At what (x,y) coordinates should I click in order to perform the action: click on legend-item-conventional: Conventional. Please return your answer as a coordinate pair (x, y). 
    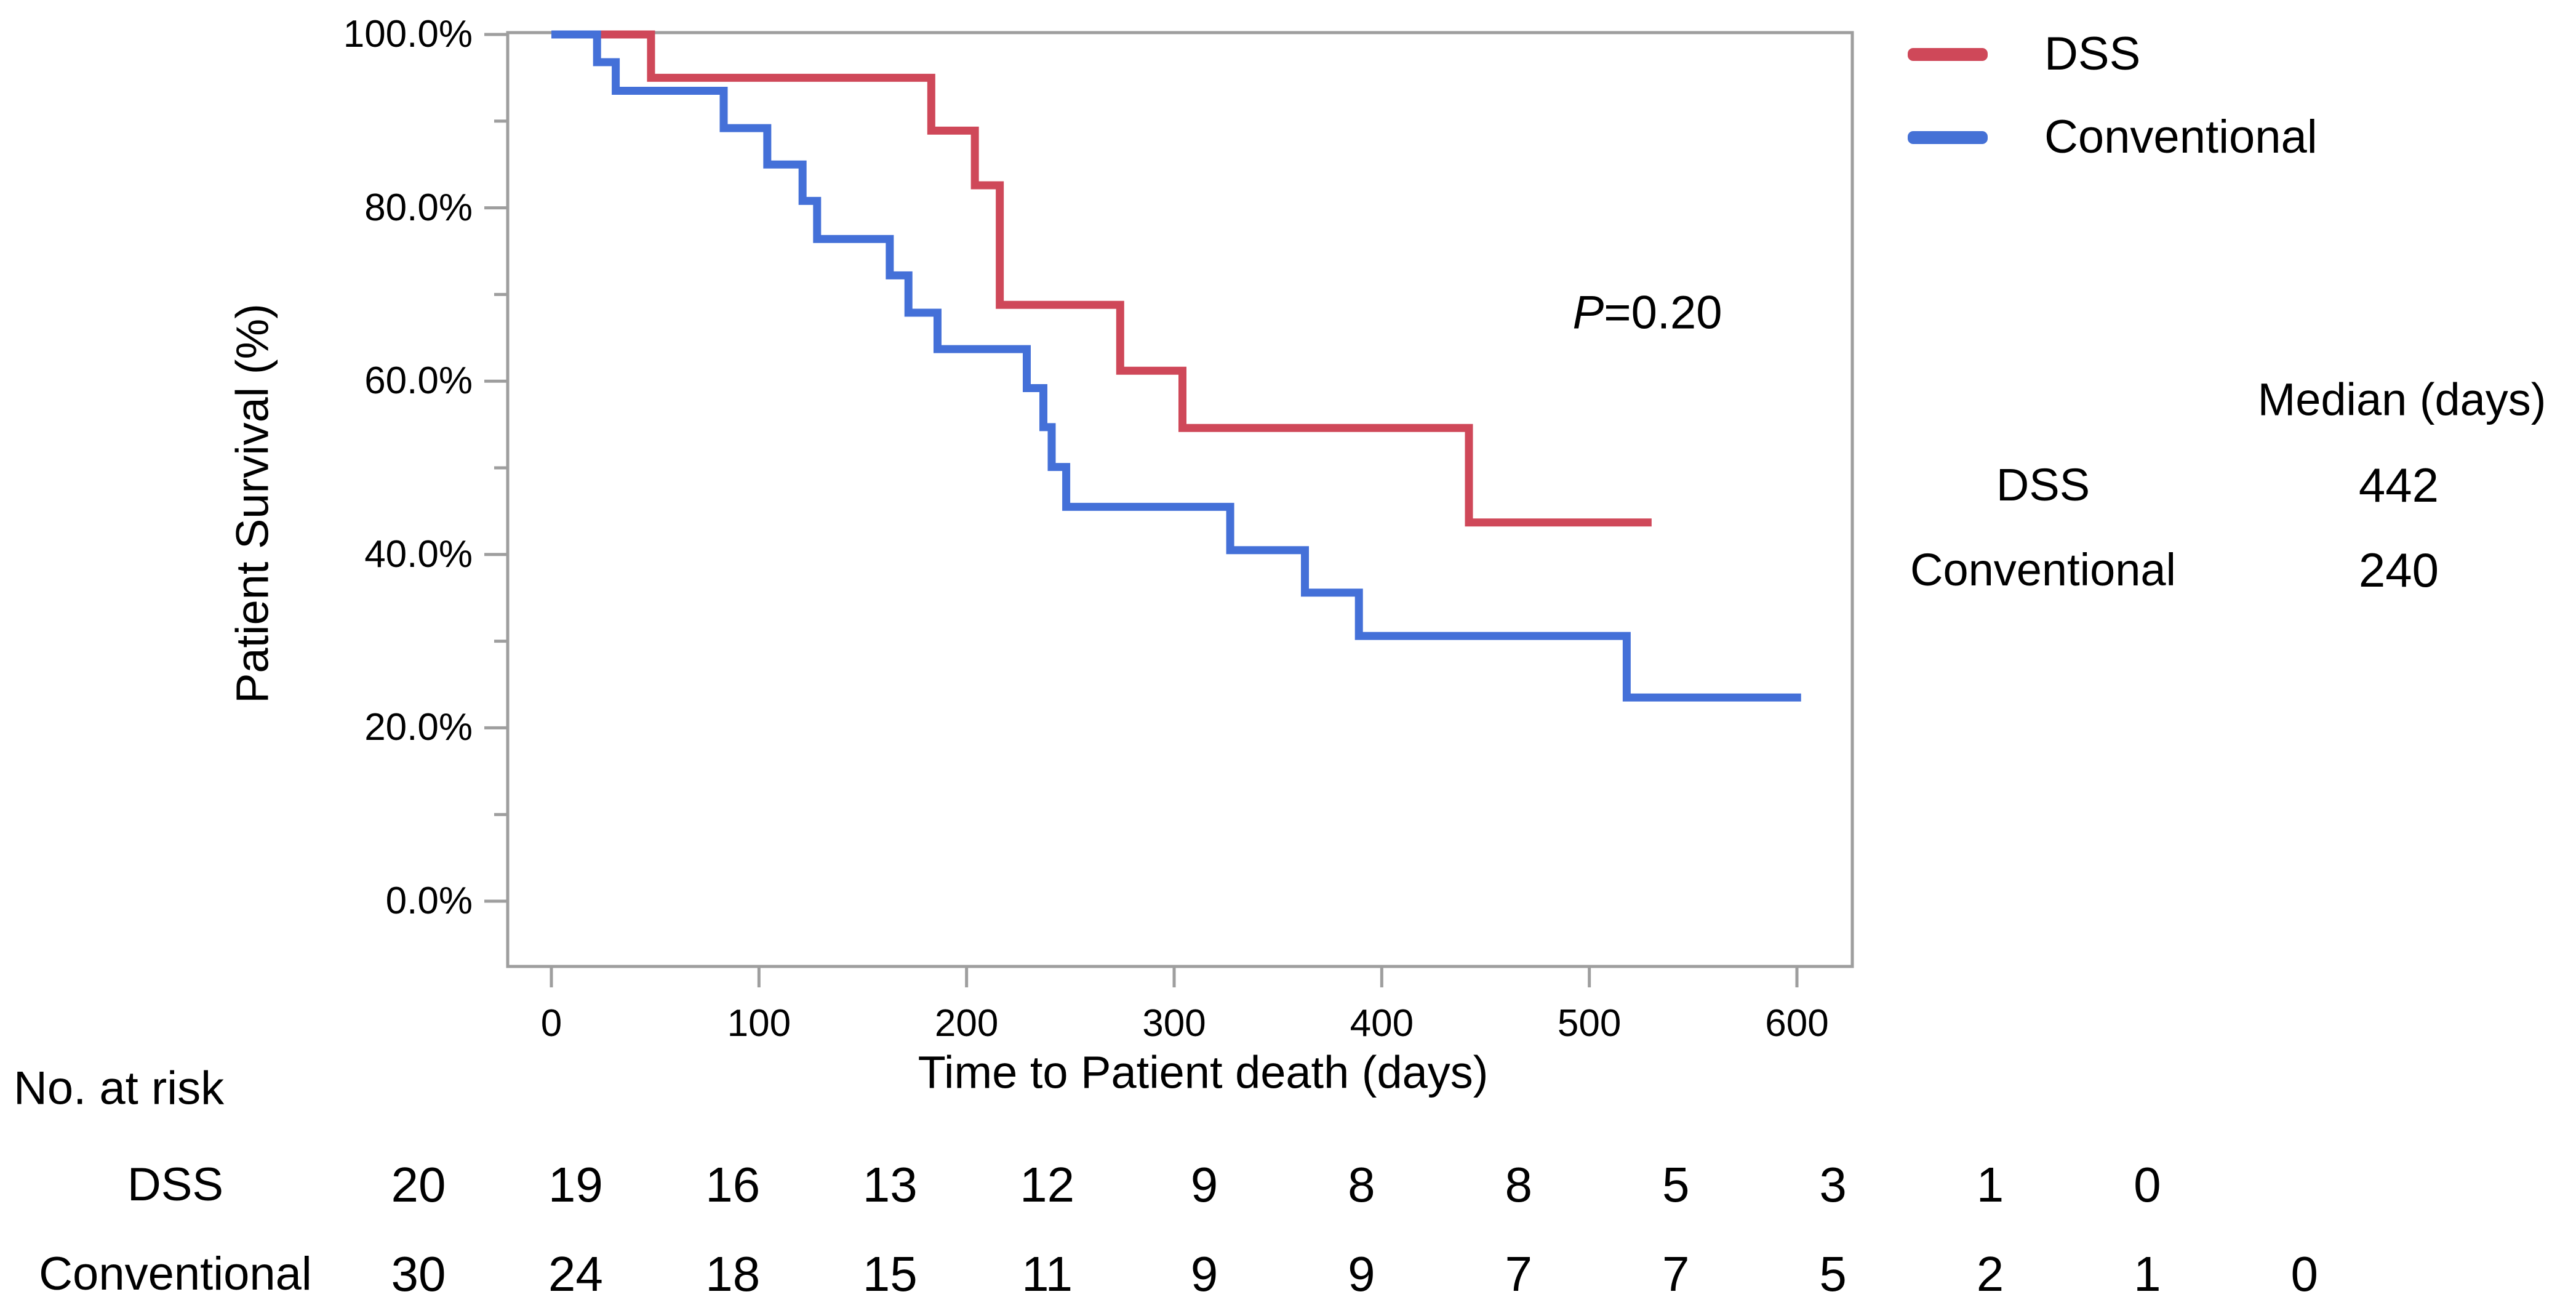
    Looking at the image, I should click on (2113, 137).